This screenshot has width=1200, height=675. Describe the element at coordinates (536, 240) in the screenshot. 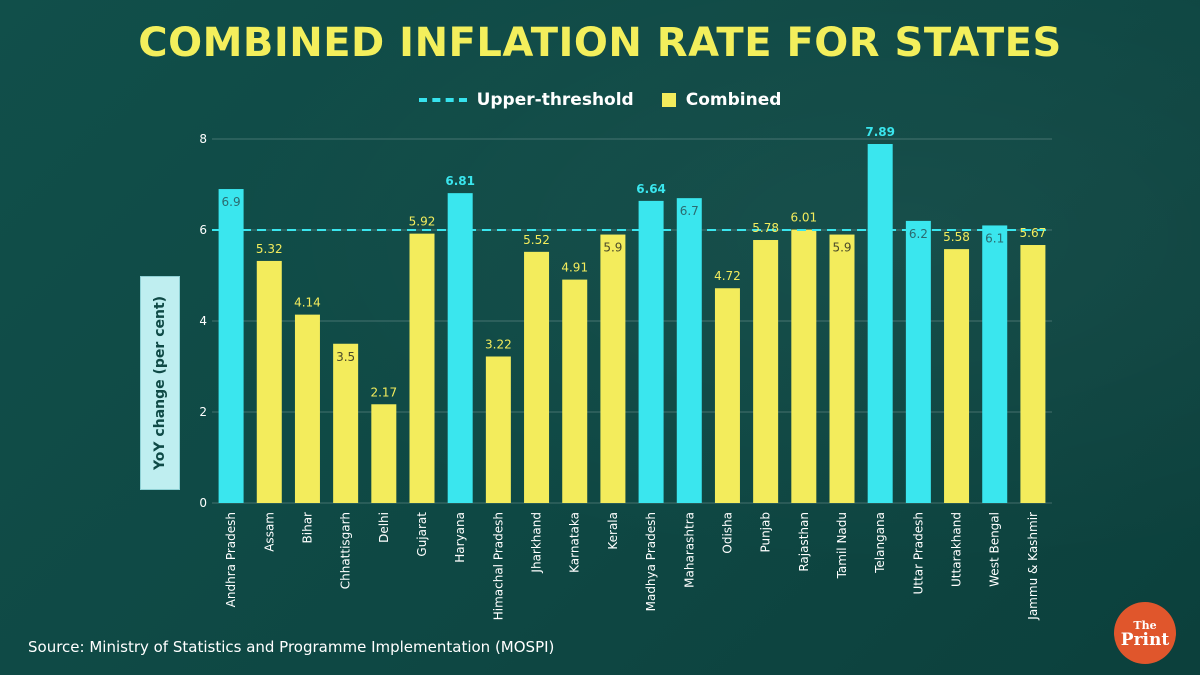

I see `value-label: 5.52` at that location.